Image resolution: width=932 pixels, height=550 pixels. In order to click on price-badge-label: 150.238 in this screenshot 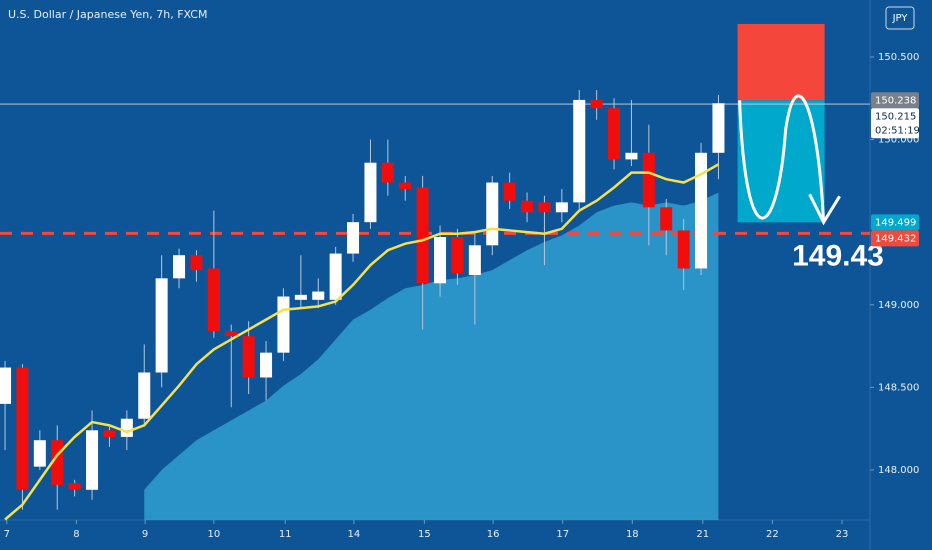, I will do `click(895, 100)`.